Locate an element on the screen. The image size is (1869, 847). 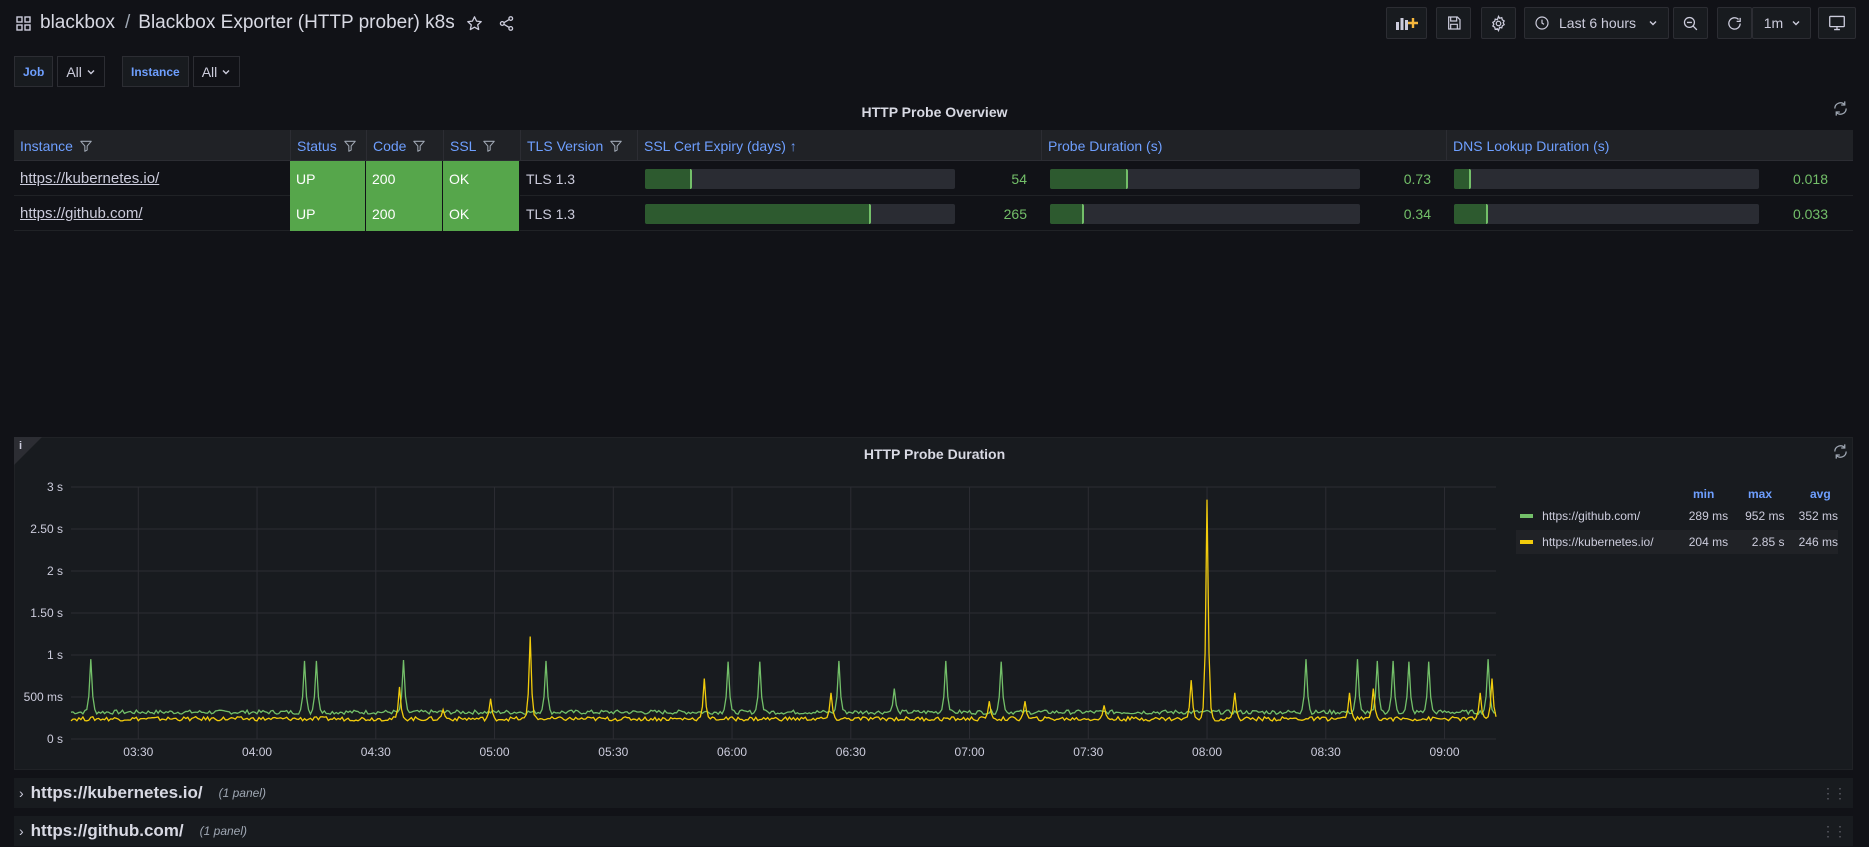
table-panel-title: HTTP Probe Overview is located at coordinates (934, 112).